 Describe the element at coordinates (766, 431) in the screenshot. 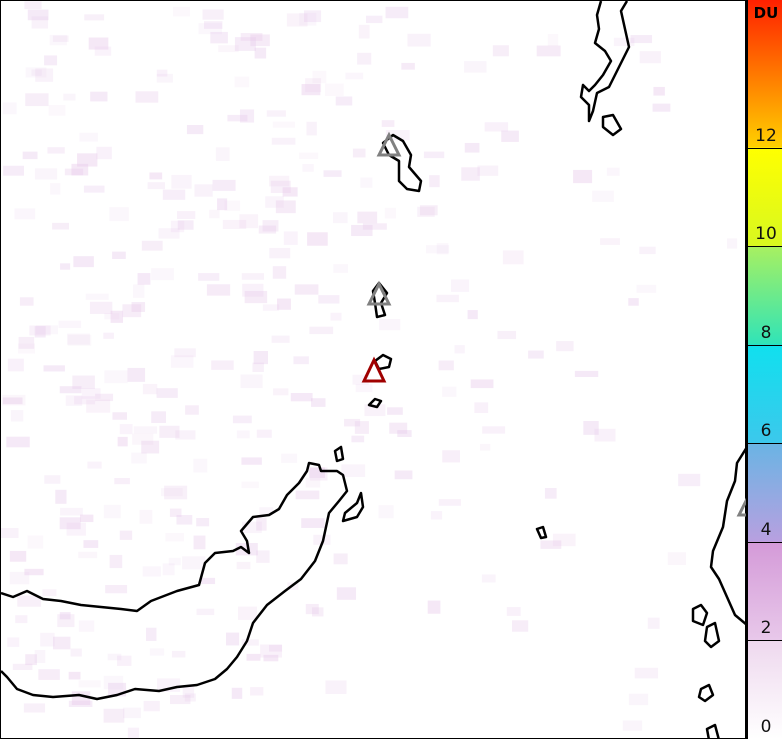

I see `colorbar-tick-label: 6` at that location.